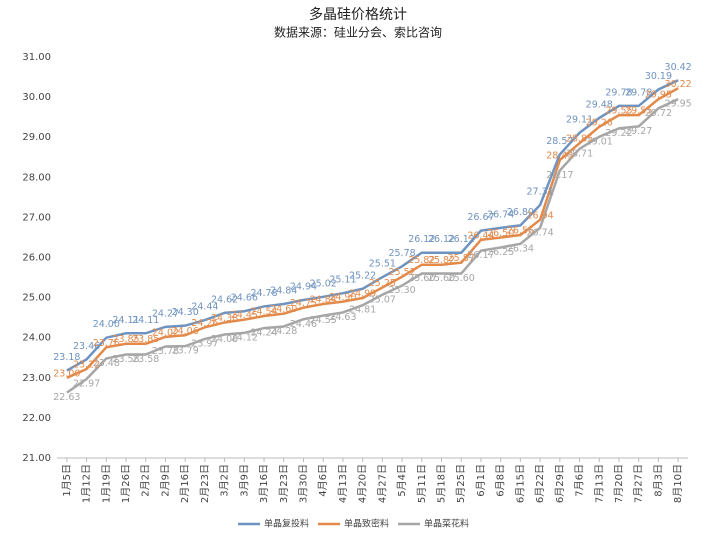  Describe the element at coordinates (540, 191) in the screenshot. I see `data-label: 27.31` at that location.